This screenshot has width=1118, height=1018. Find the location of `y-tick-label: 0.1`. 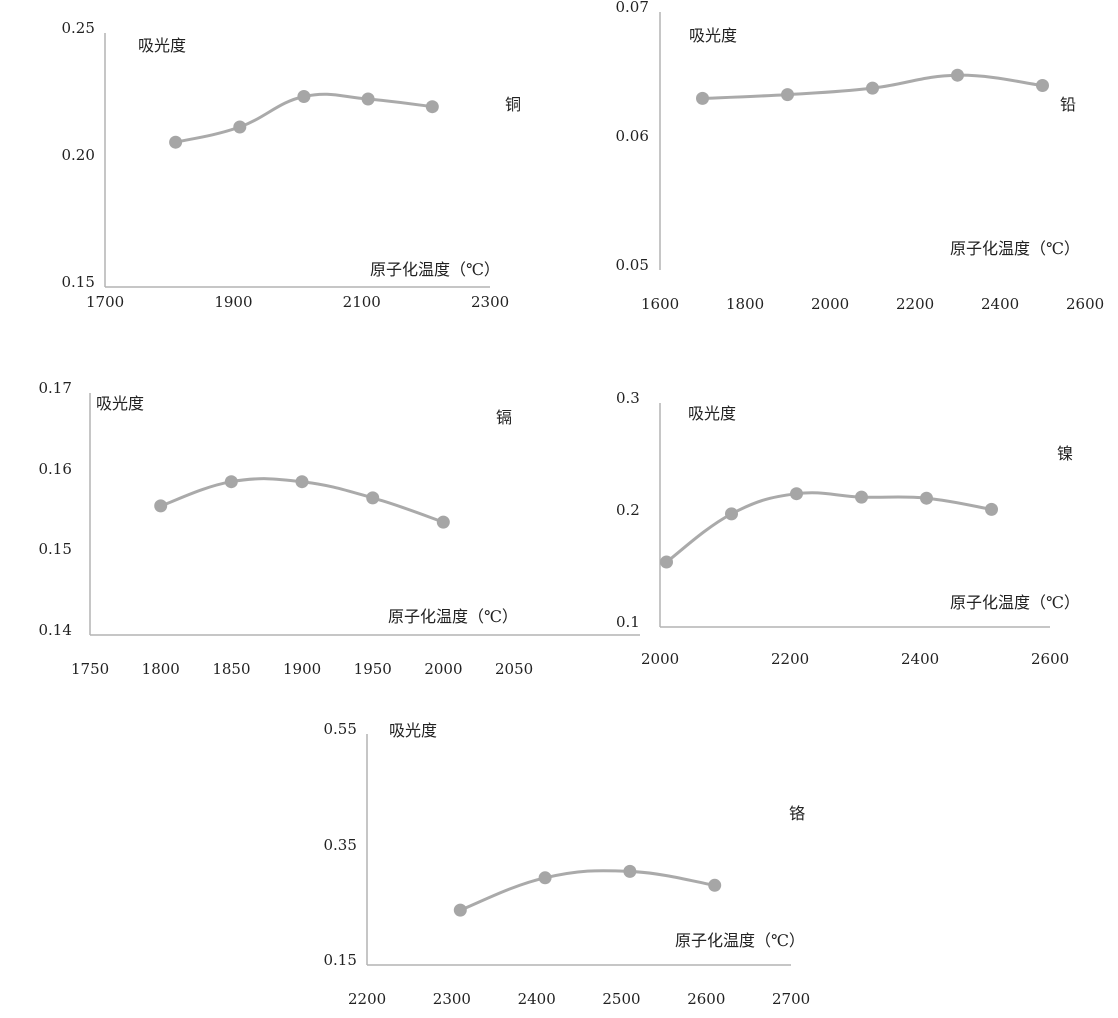

y-tick-label: 0.1 is located at coordinates (628, 622).